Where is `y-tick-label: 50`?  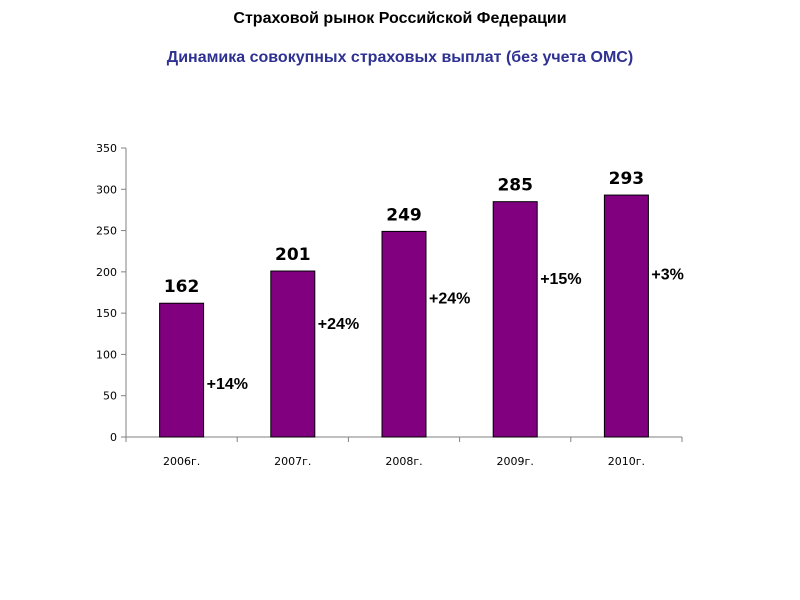
y-tick-label: 50 is located at coordinates (110, 396).